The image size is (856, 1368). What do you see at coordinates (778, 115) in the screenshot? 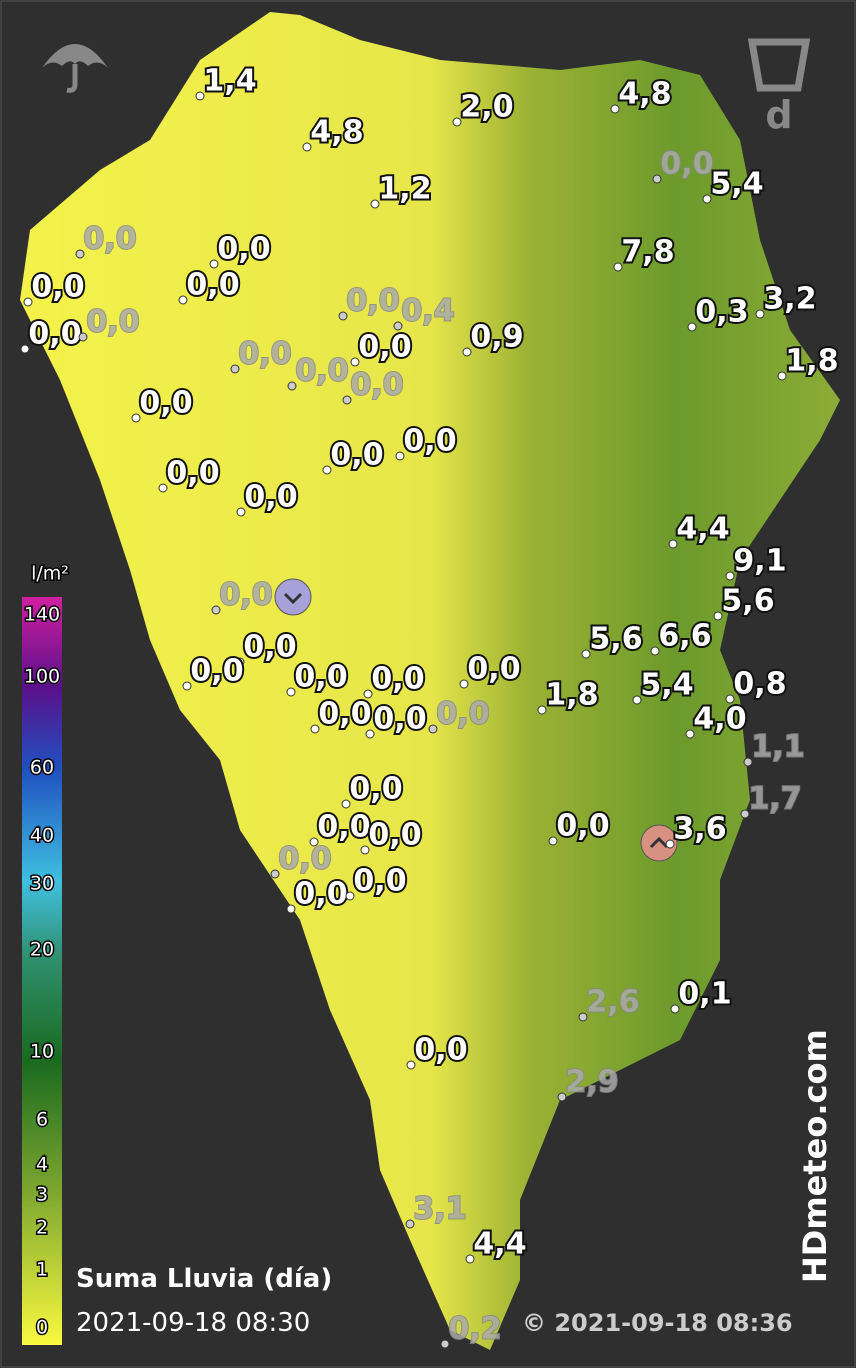
I see `period: d` at bounding box center [778, 115].